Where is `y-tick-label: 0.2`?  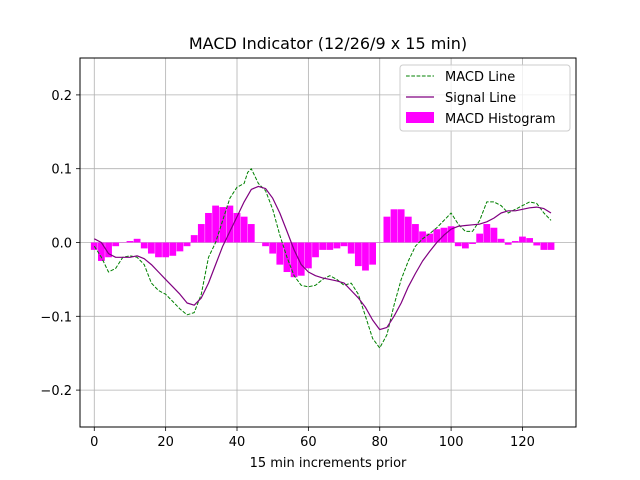 y-tick-label: 0.2 is located at coordinates (61, 96).